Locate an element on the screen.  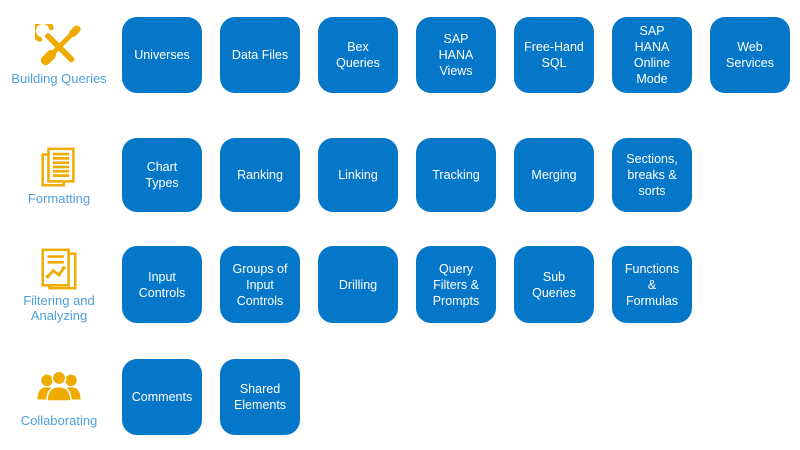
category-label: Building Queries is located at coordinates (59, 78).